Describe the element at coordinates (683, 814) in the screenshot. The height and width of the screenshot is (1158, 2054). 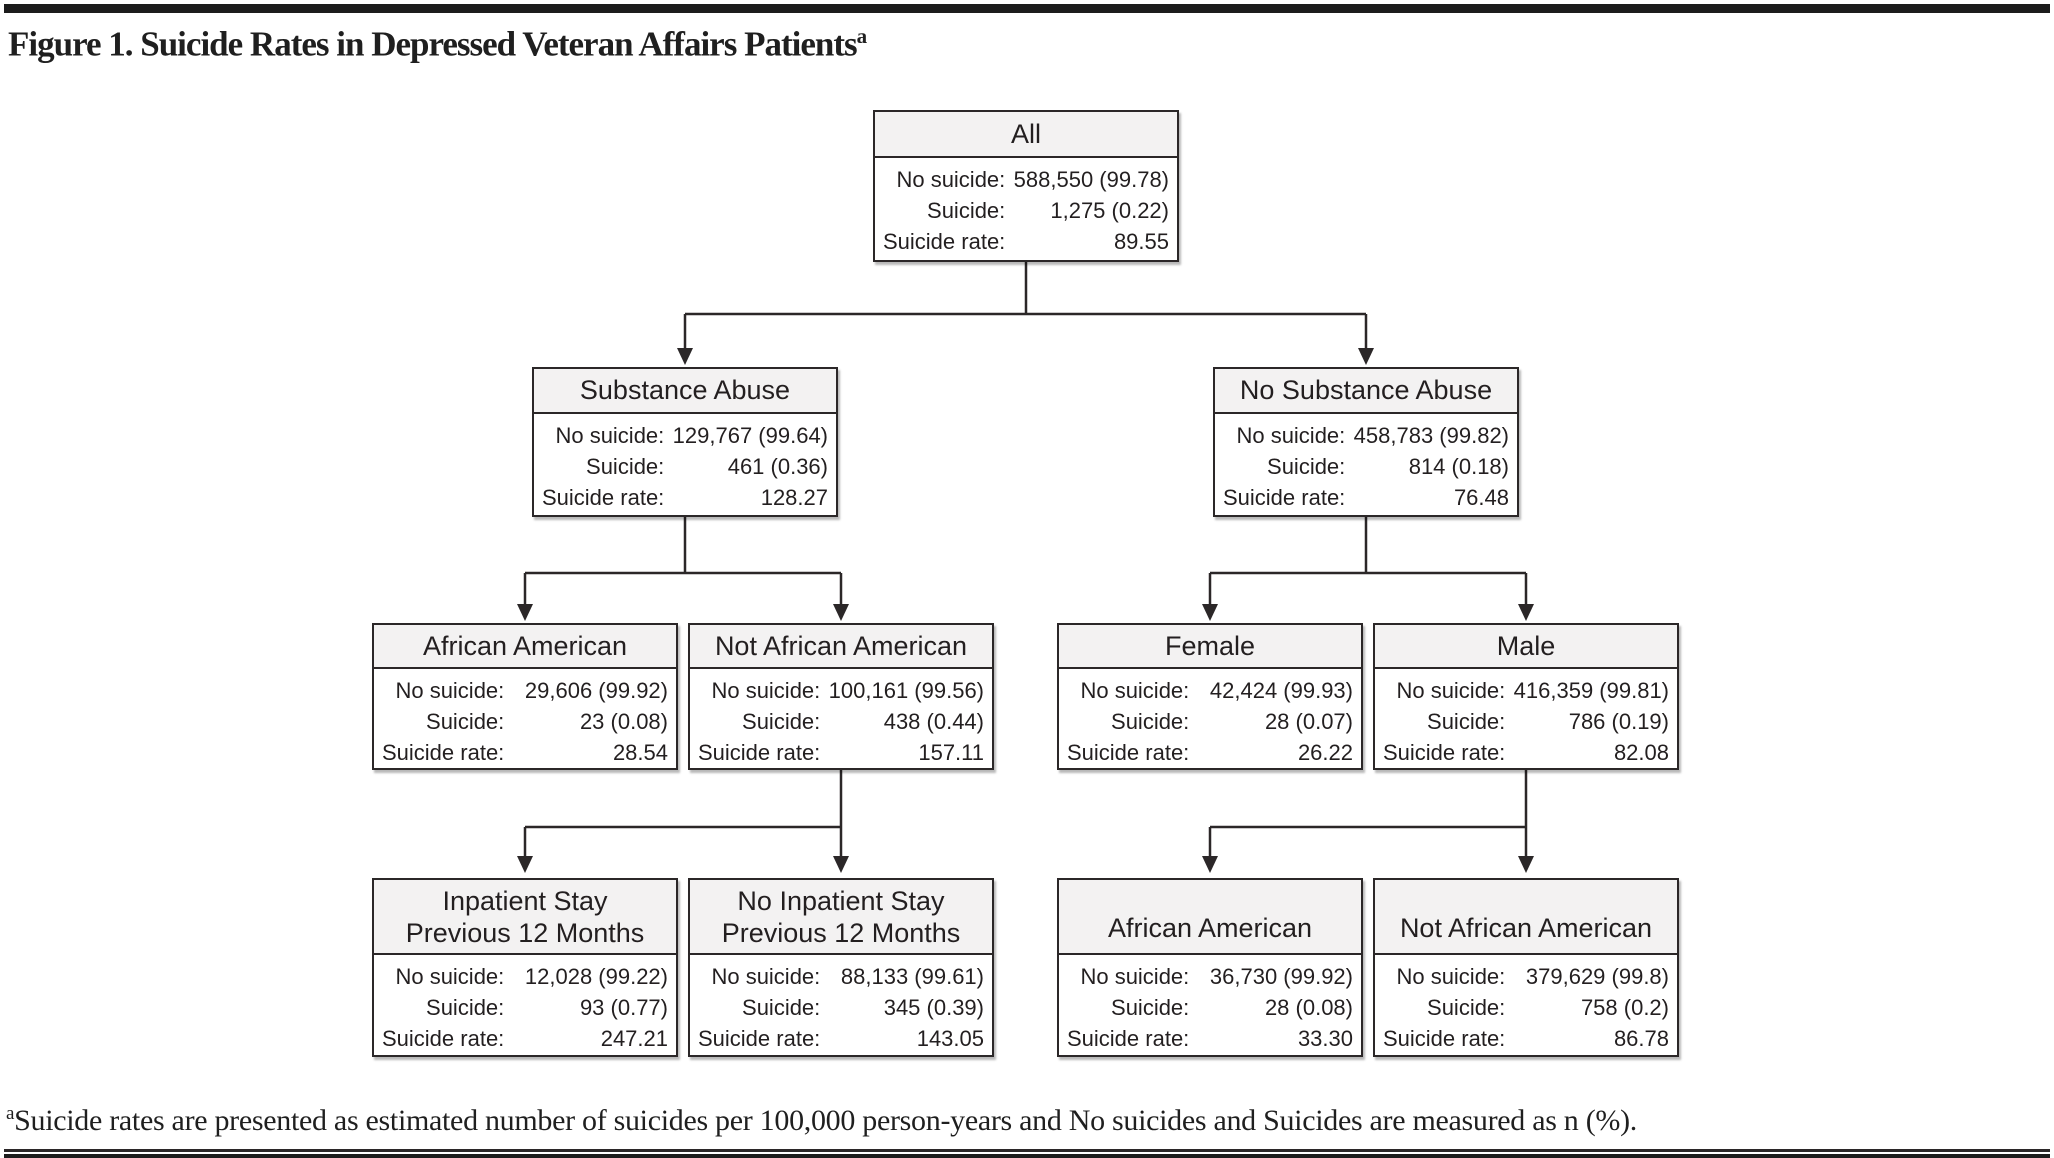
I see `connector-not-african-american-children` at that location.